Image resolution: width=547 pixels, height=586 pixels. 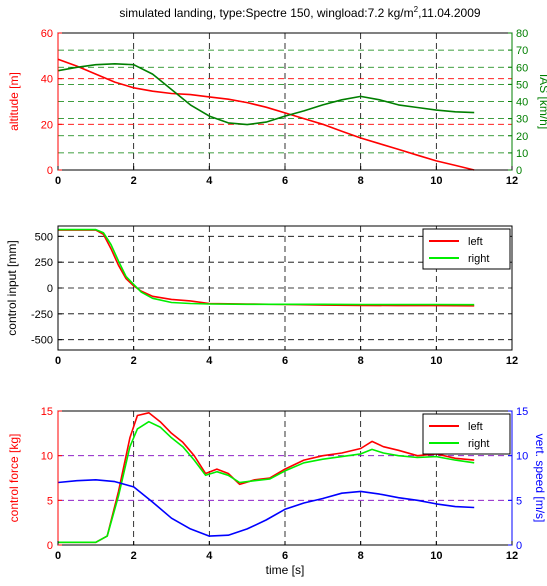 What do you see at coordinates (522, 68) in the screenshot?
I see `y-tick-label-right: 60` at bounding box center [522, 68].